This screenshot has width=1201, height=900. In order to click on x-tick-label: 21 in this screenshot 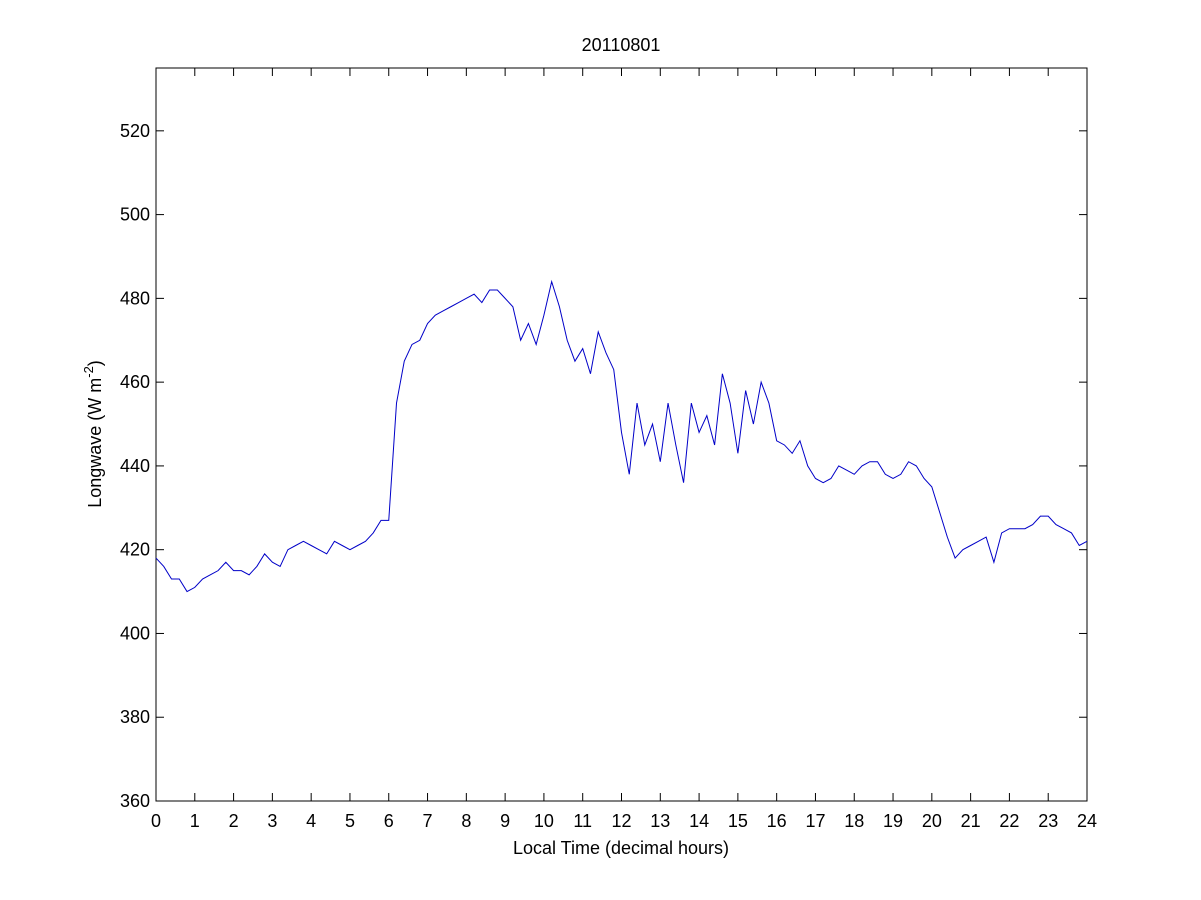, I will do `click(971, 821)`.